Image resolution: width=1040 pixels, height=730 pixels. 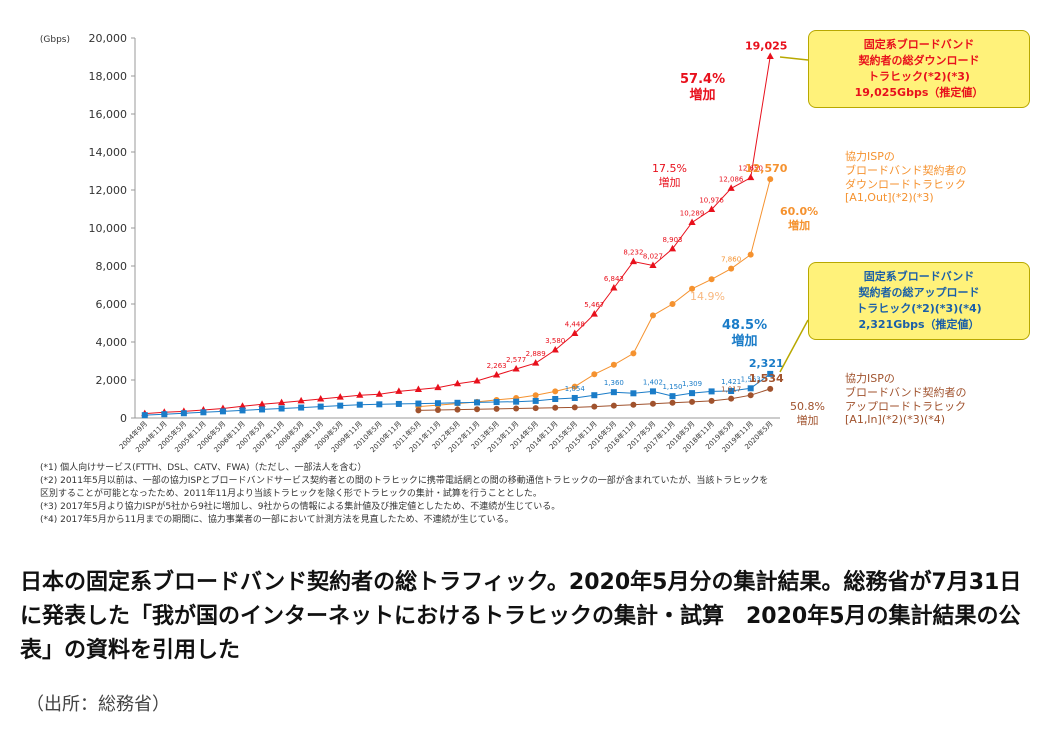 What do you see at coordinates (807, 413) in the screenshot?
I see `annotation: 50.8% 増加` at bounding box center [807, 413].